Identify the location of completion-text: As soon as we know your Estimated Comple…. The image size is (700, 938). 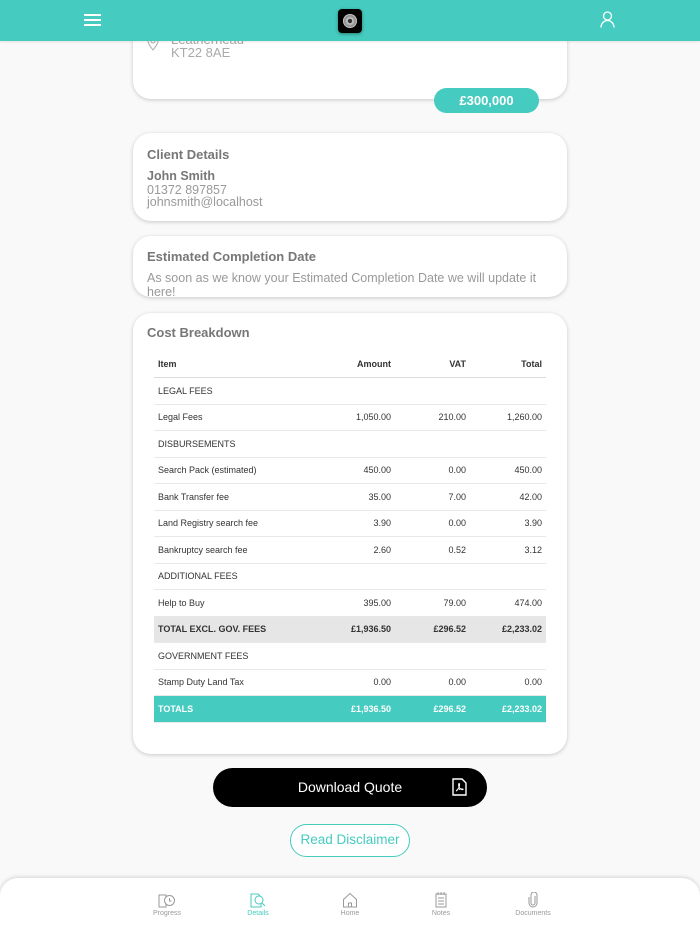
(342, 285).